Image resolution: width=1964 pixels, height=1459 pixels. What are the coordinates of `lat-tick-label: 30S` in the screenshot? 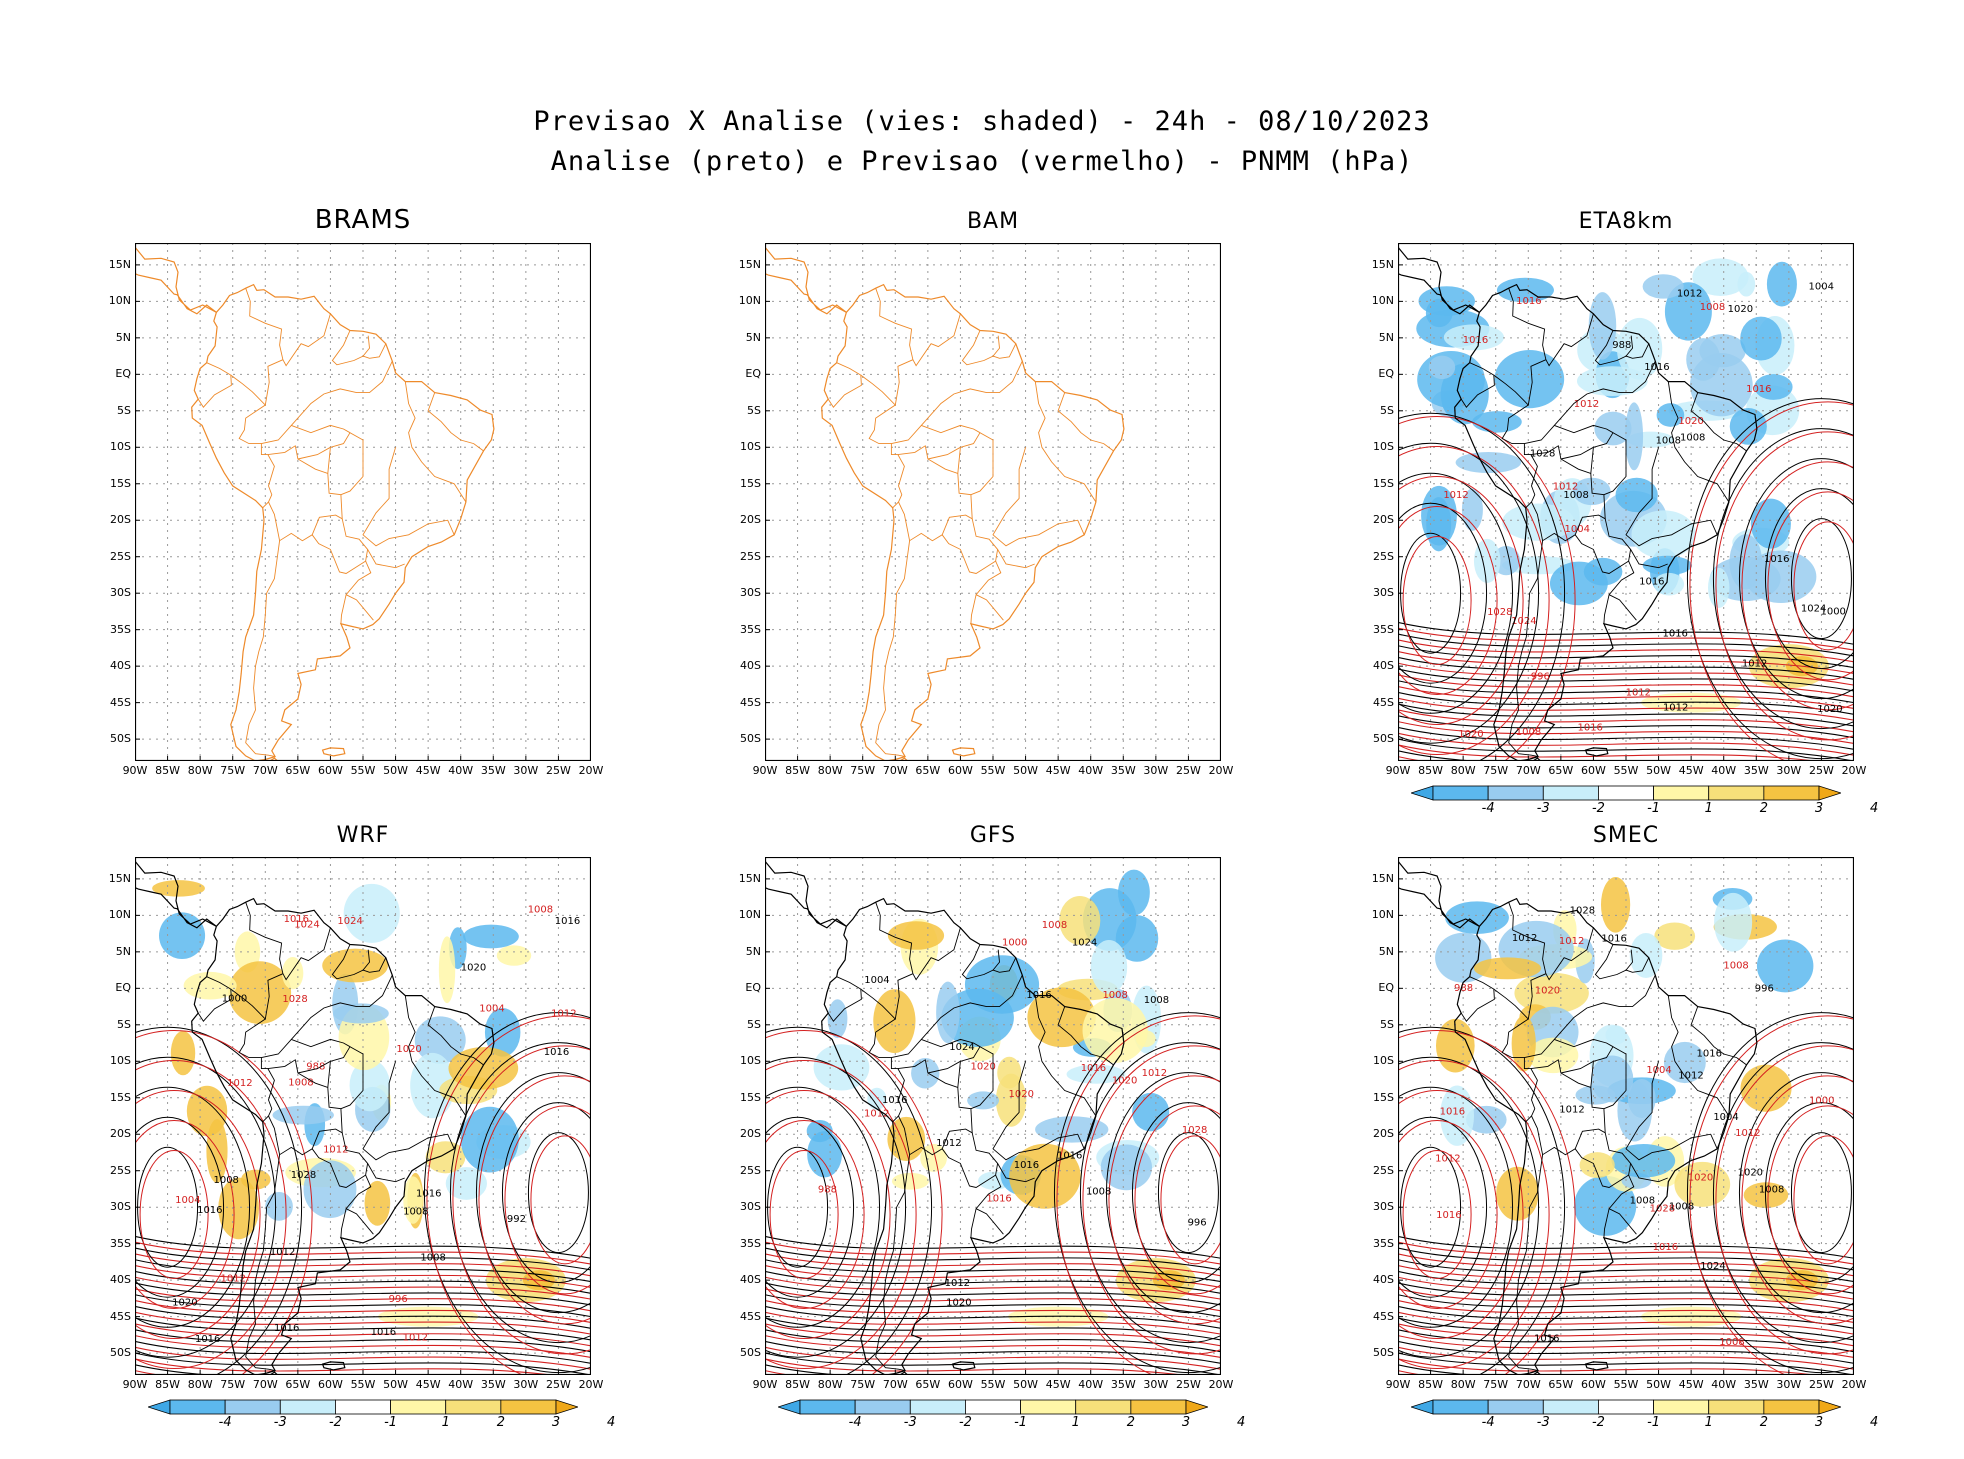 It's located at (750, 1207).